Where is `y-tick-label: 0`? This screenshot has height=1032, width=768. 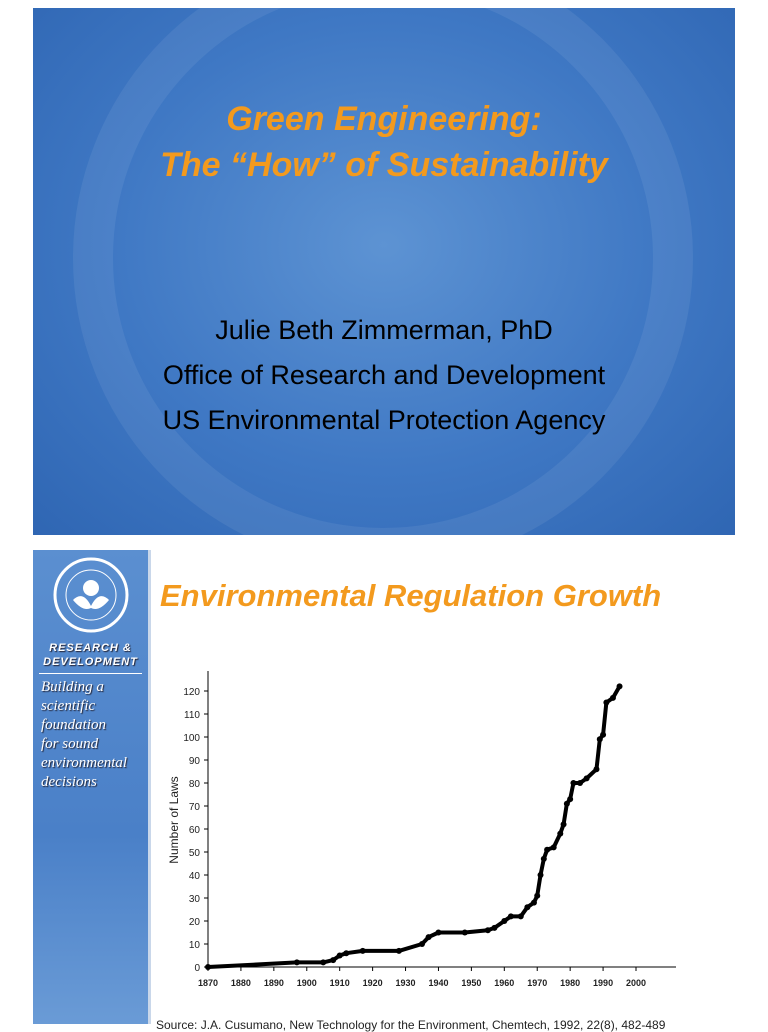 y-tick-label: 0 is located at coordinates (197, 968).